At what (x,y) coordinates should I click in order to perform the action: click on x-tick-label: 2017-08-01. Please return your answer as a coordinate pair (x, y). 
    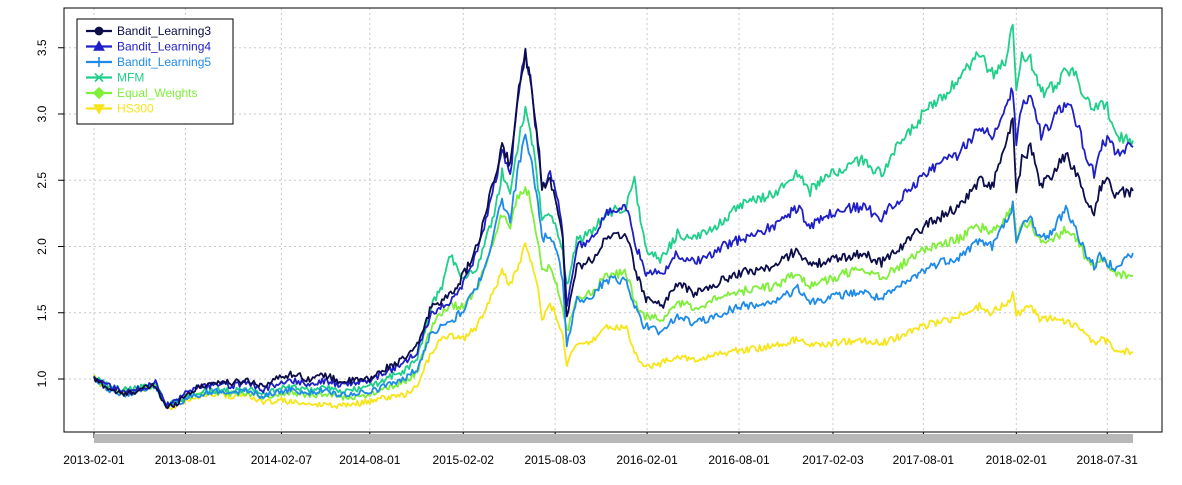
    Looking at the image, I should click on (924, 460).